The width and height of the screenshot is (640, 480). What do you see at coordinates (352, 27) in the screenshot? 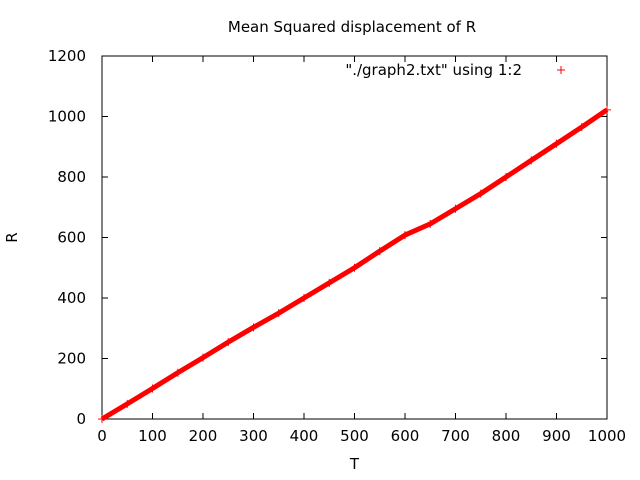
I see `chart-title: Mean Squared displacement of R` at bounding box center [352, 27].